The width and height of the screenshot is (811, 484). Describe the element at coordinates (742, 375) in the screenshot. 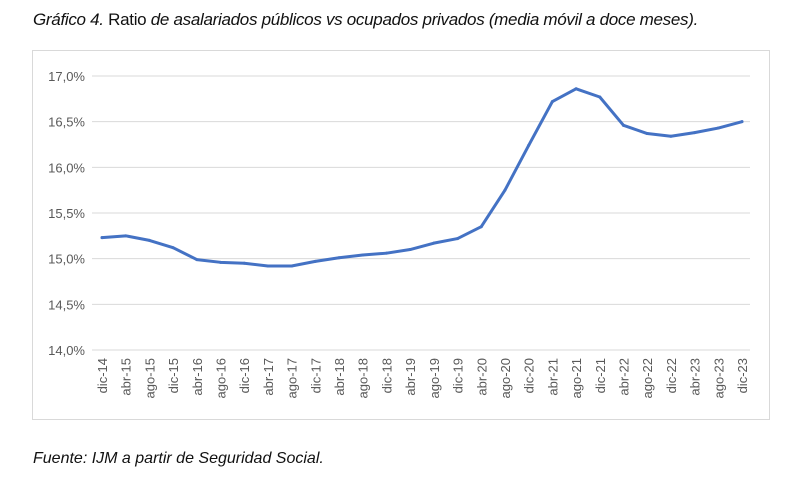

I see `x-tick-label: dic-23` at that location.